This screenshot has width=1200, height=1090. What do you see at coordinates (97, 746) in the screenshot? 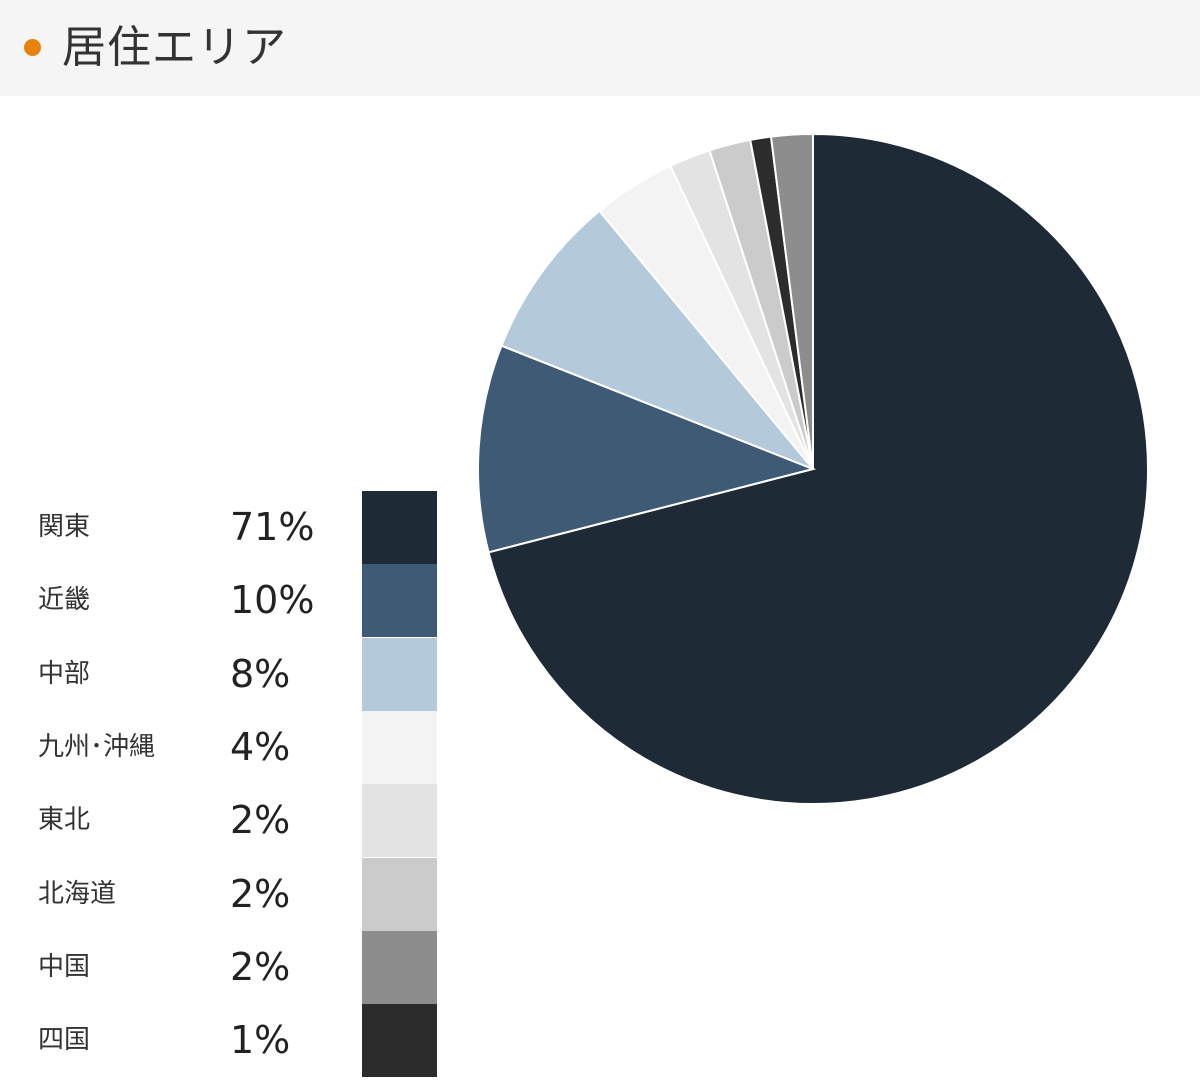
I see `legend-label: 九州･沖縄` at bounding box center [97, 746].